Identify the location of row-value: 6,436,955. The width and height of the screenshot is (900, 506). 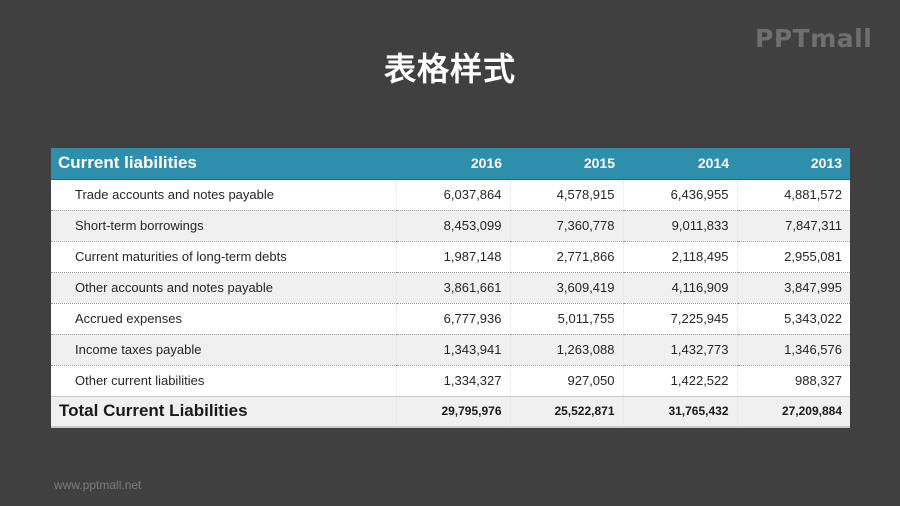
(679, 195).